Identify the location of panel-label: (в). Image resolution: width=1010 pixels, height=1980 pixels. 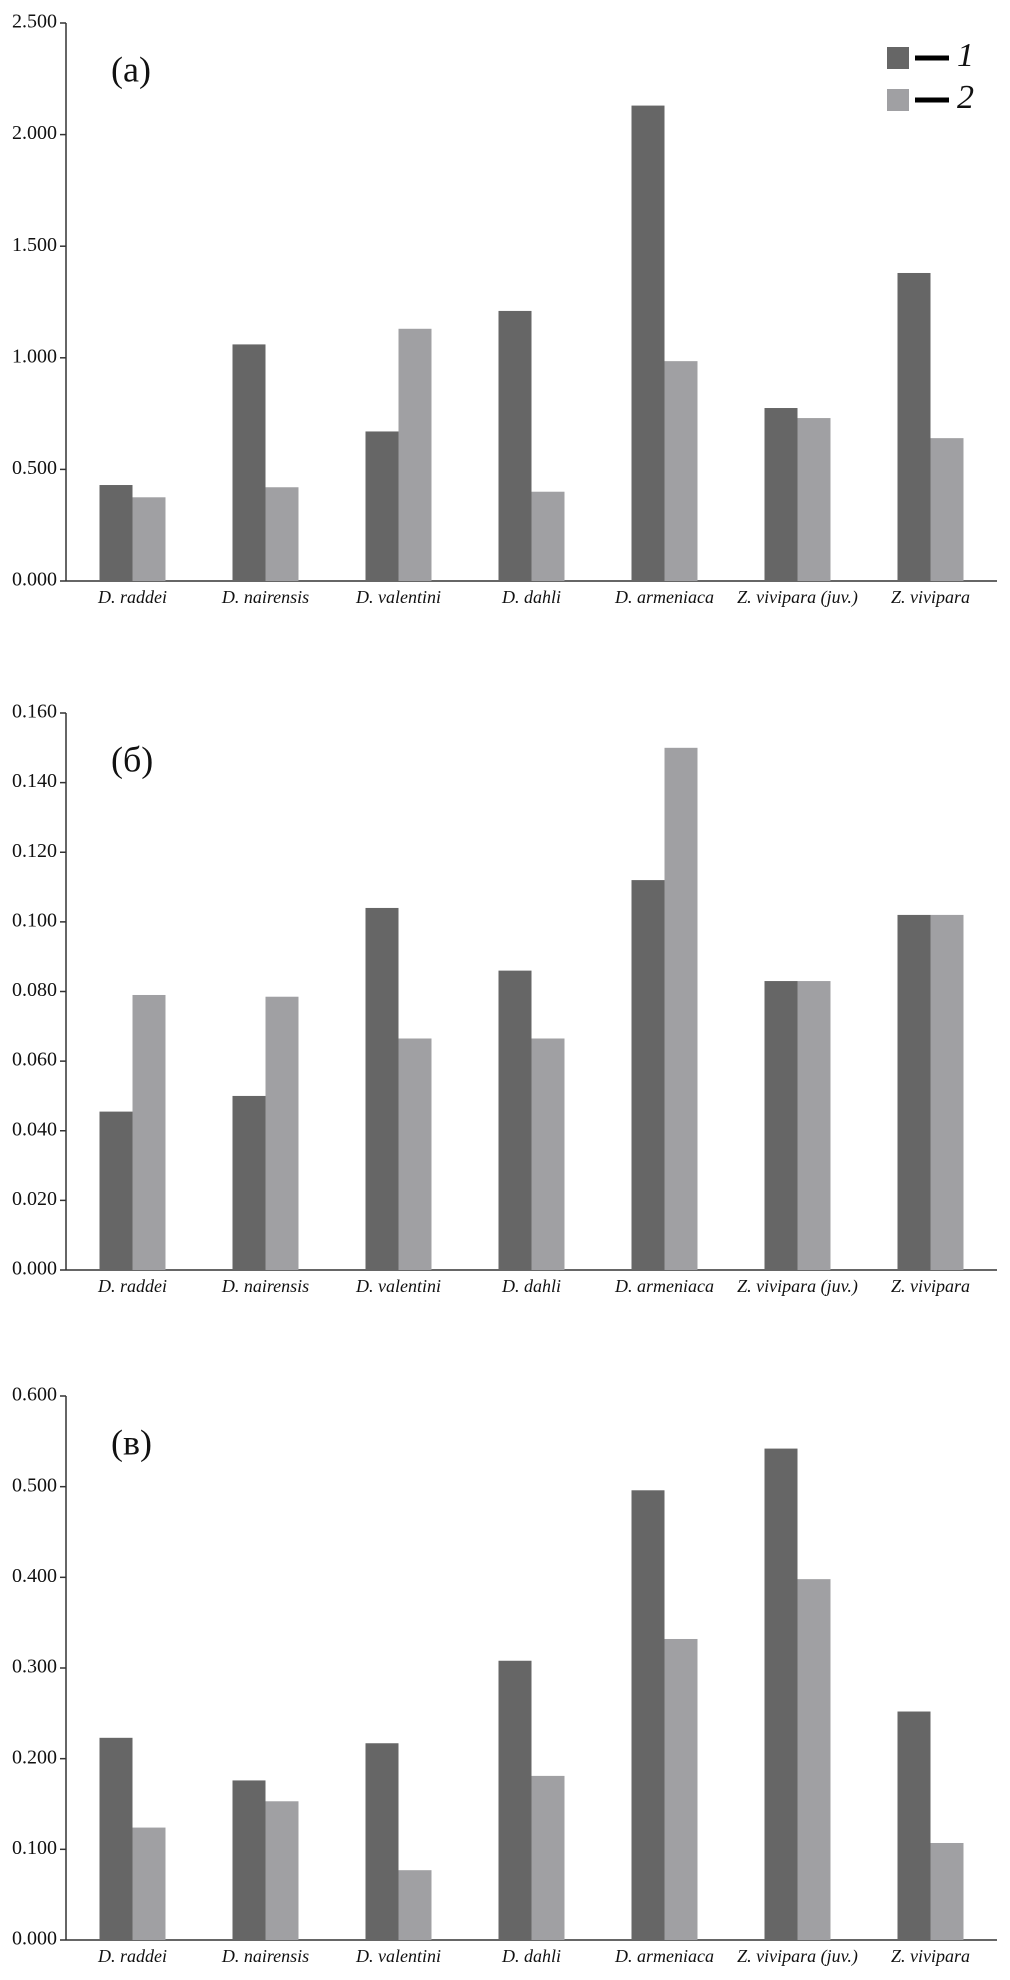
(131, 1442).